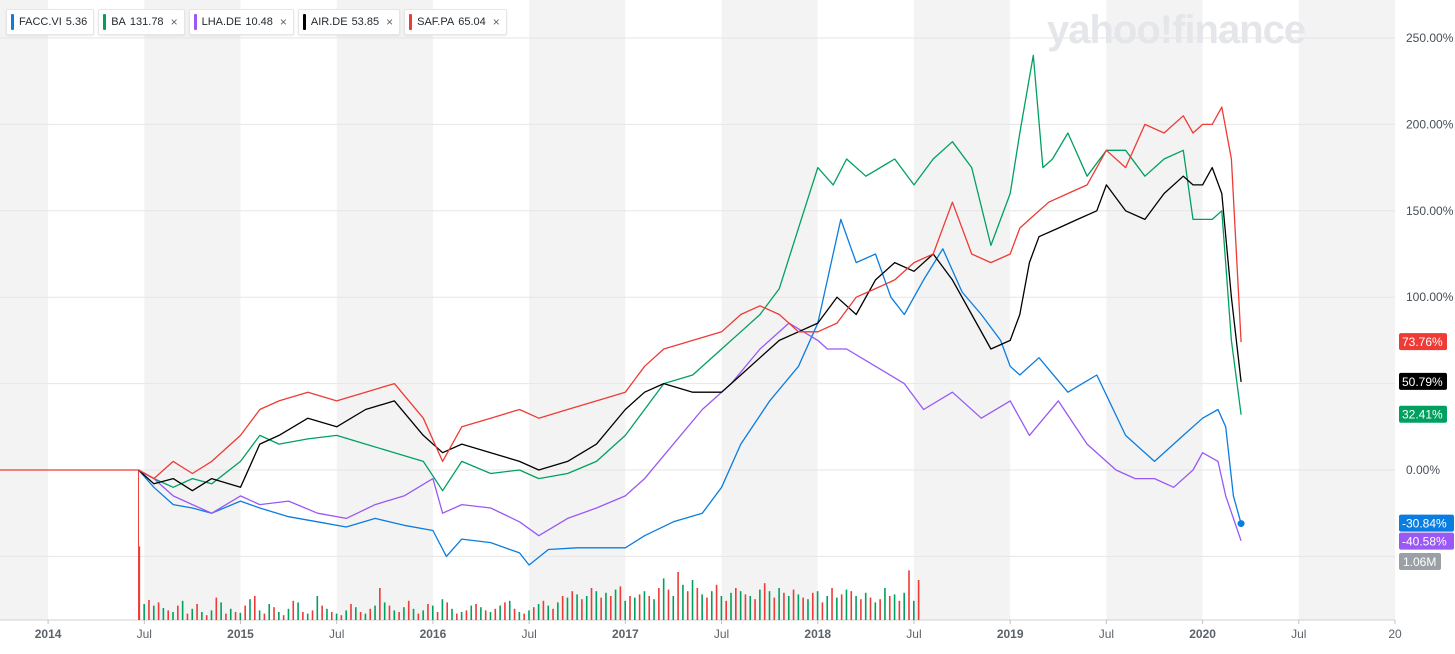 The image size is (1455, 654). I want to click on yahoo-finance-watermark: yahoo!finance, so click(1176, 30).